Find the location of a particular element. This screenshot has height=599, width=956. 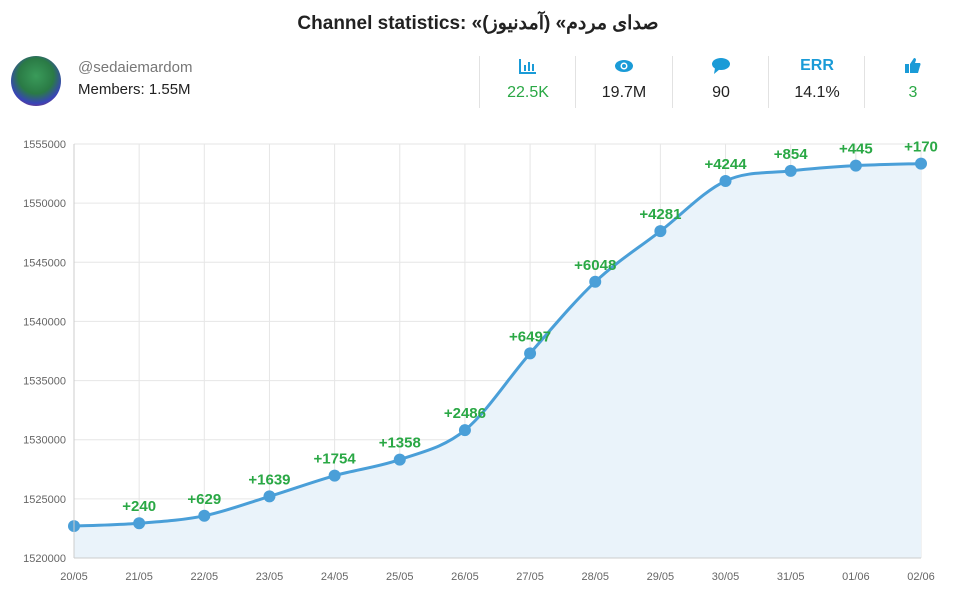

stat-reactions: 3 is located at coordinates (910, 82).